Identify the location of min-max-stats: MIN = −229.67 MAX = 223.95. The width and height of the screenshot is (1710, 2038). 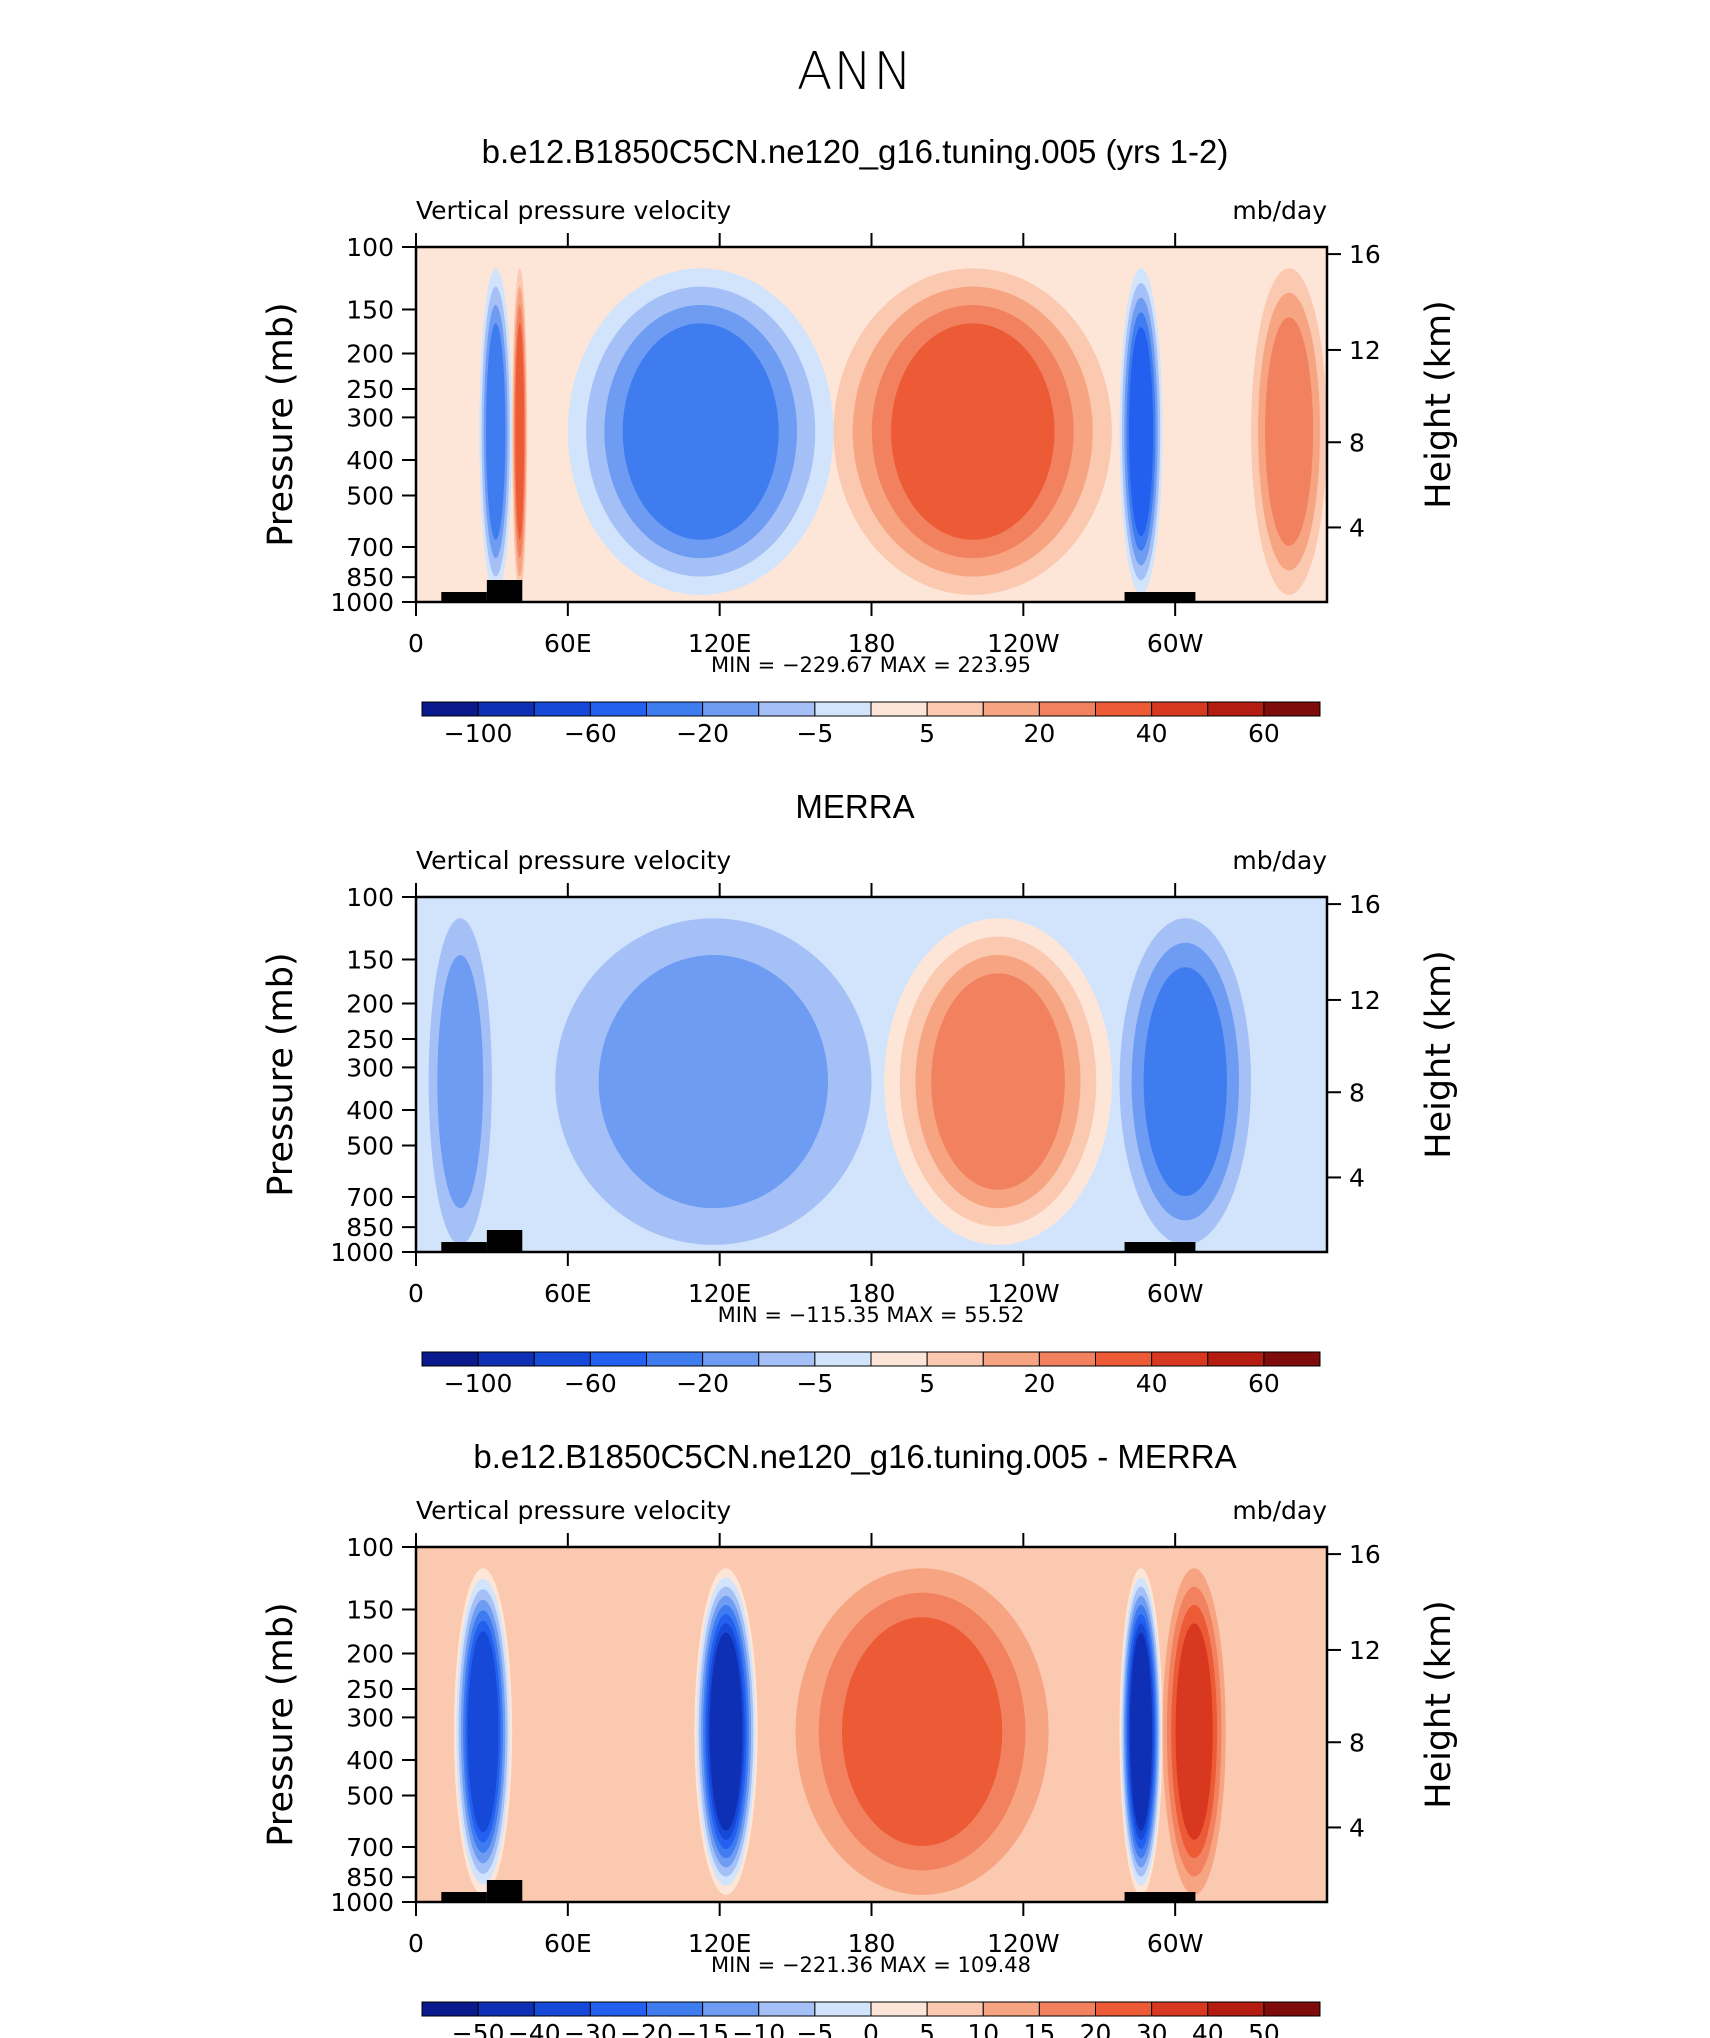
(871, 665).